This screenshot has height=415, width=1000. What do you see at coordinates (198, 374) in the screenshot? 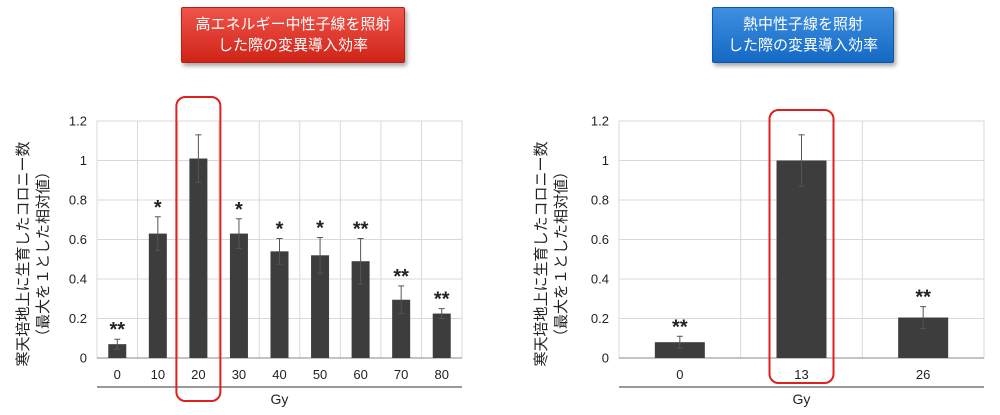
I see `x-tick-label: 20` at bounding box center [198, 374].